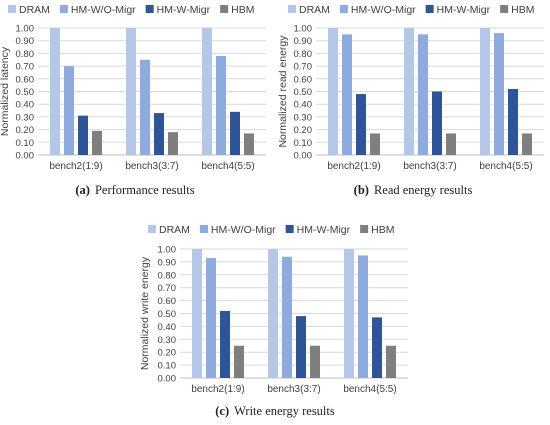 The image size is (550, 425). I want to click on chart-caption-a: (a) Performance results, so click(135, 190).